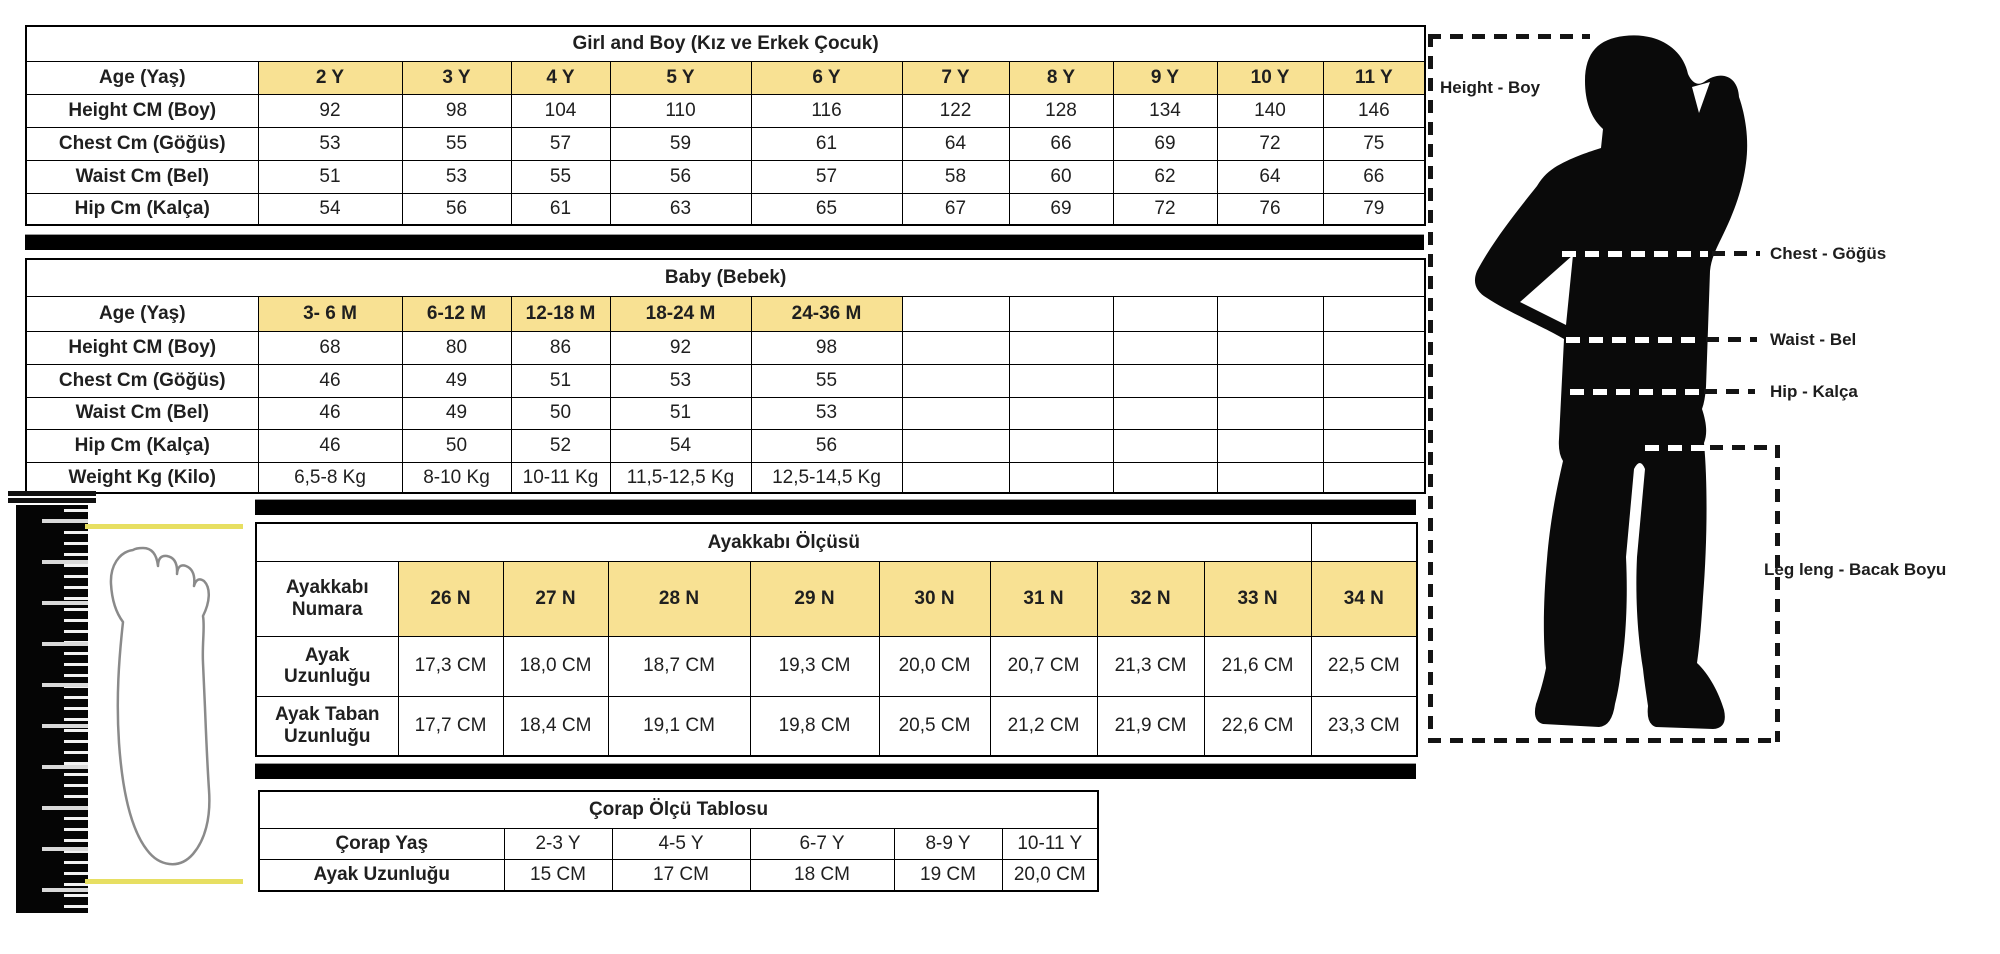  Describe the element at coordinates (142, 477) in the screenshot. I see `row-label: Weight Kg (Kilo)` at that location.